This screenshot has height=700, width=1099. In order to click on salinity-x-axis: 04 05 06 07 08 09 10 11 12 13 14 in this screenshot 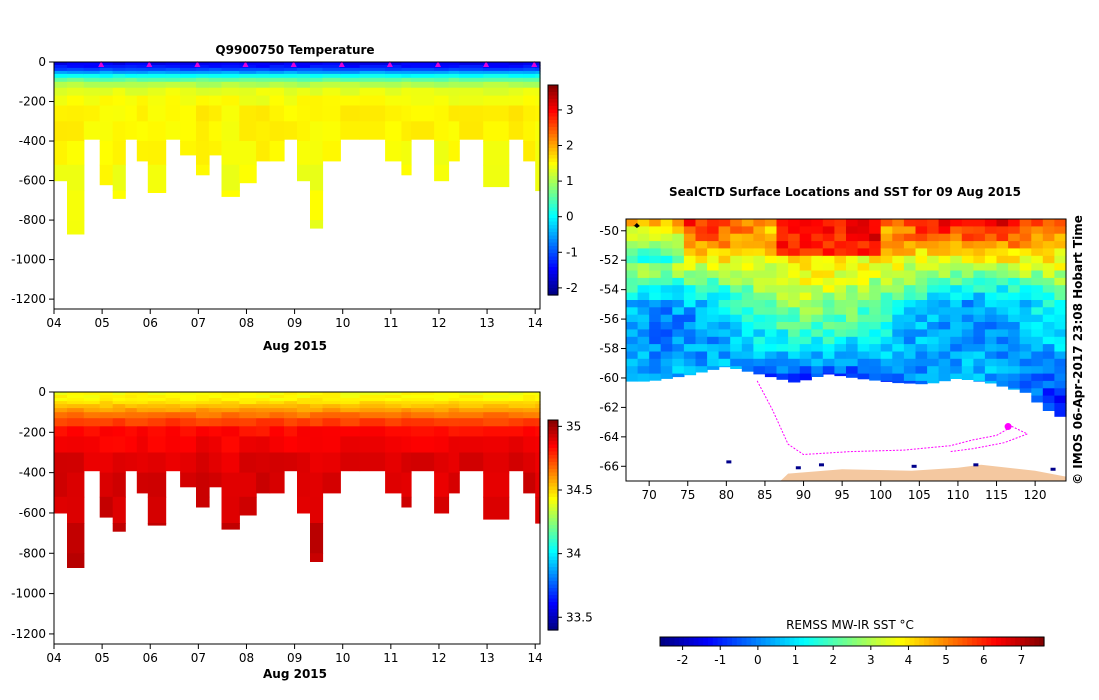, I will do `click(294, 654)`.